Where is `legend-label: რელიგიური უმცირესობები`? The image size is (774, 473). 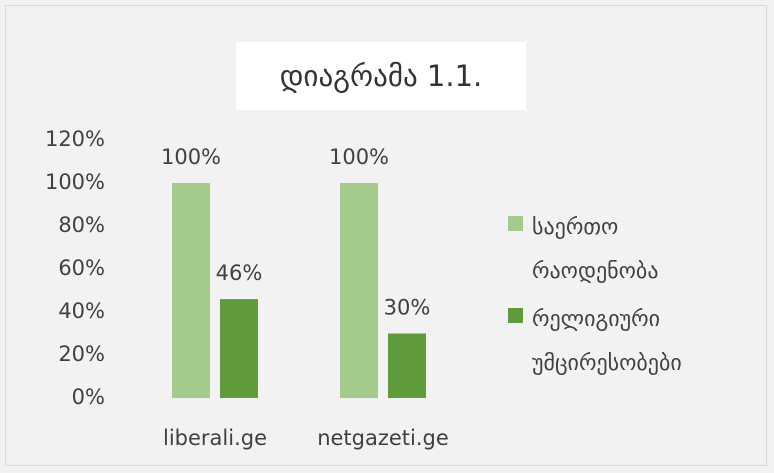
legend-label: რელიგიური უმცირესობები is located at coordinates (607, 341).